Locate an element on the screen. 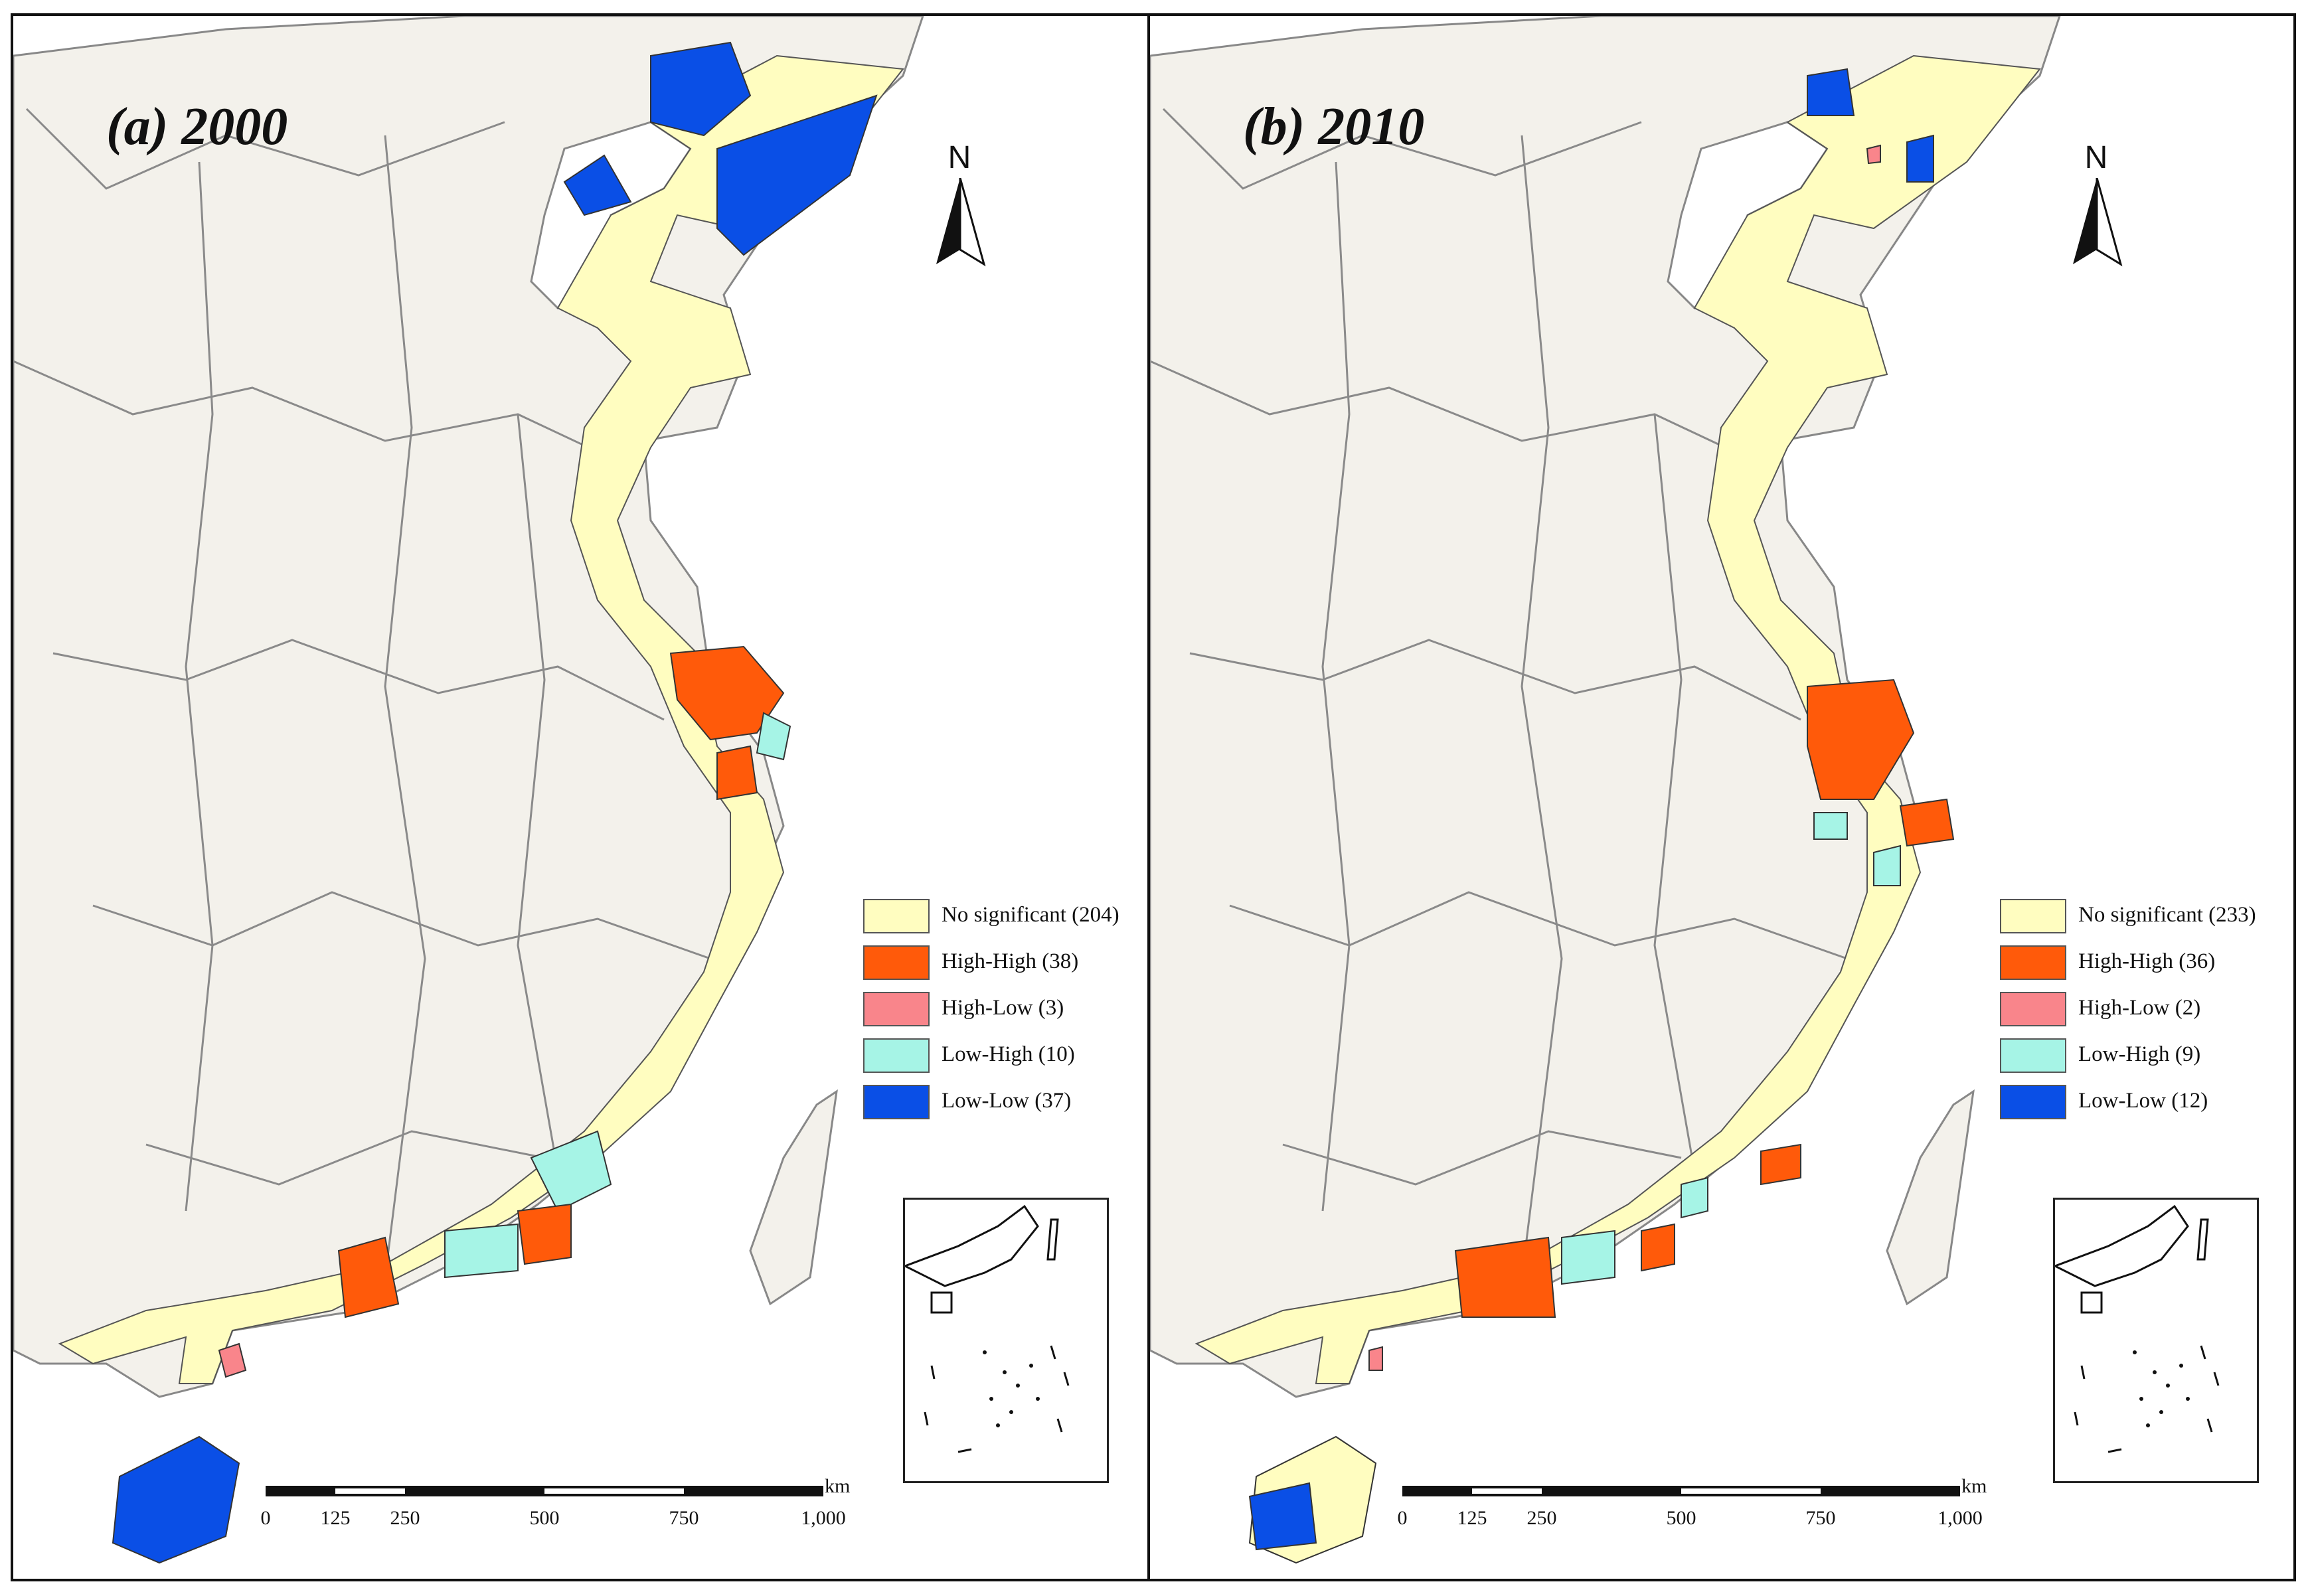  legend-label: Low-Low (37) is located at coordinates (1007, 1101).